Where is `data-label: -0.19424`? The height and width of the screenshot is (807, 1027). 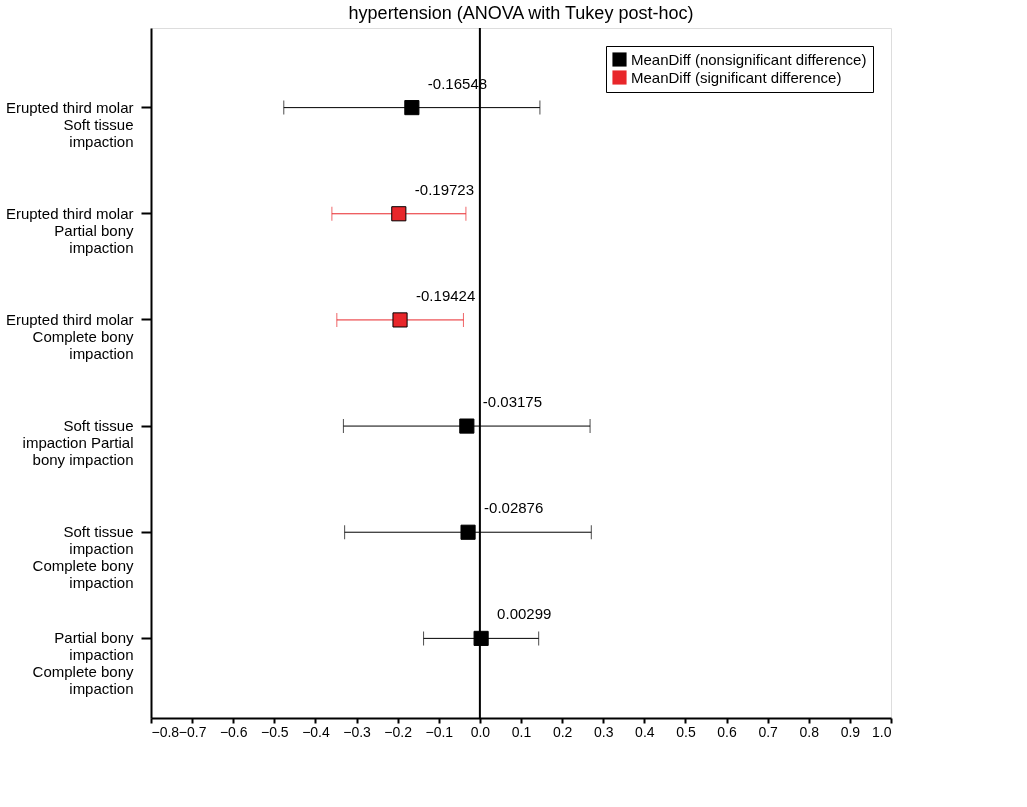
data-label: -0.19424 is located at coordinates (446, 295).